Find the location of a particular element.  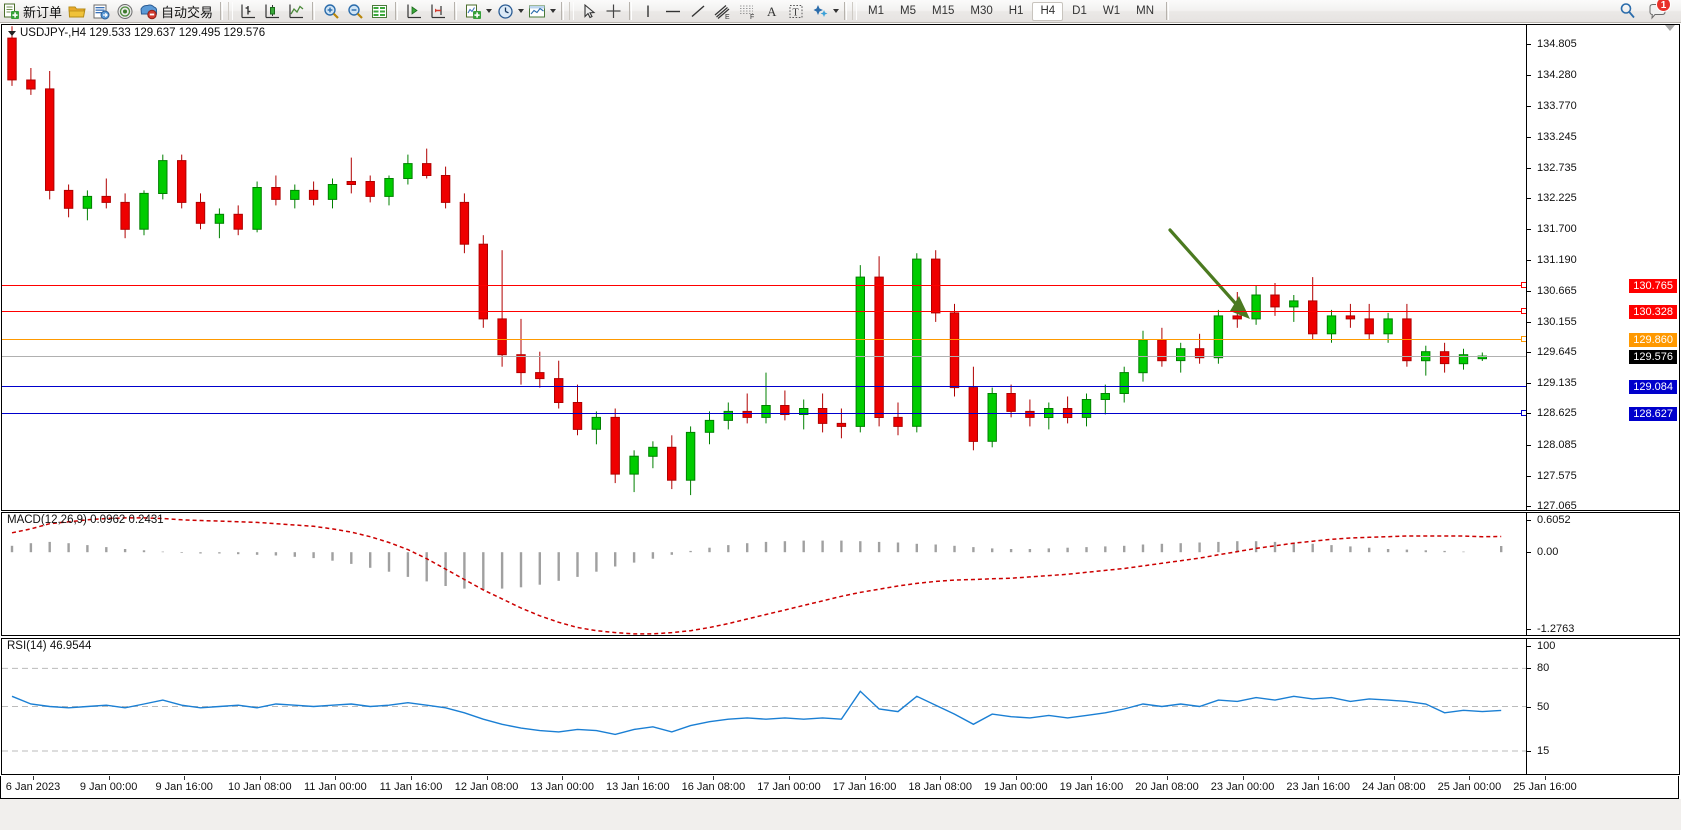

macd-tick: 0.6052 is located at coordinates (1602, 520).